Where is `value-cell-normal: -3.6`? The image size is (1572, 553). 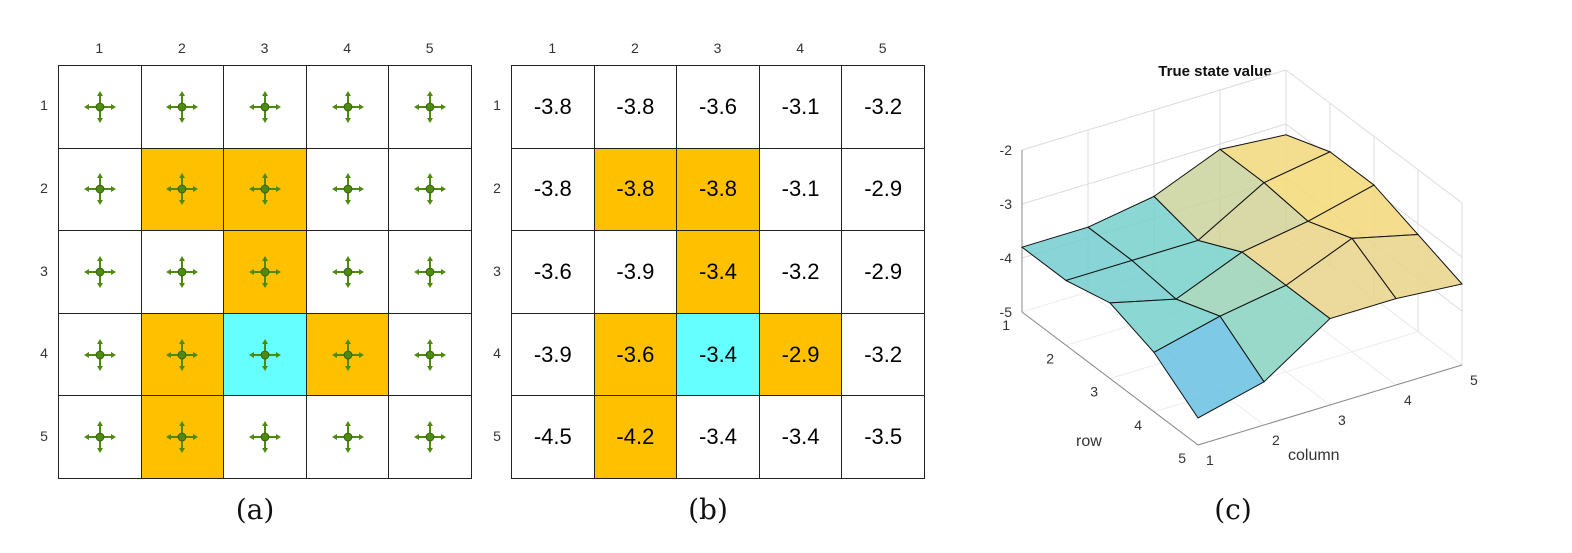 value-cell-normal: -3.6 is located at coordinates (553, 272).